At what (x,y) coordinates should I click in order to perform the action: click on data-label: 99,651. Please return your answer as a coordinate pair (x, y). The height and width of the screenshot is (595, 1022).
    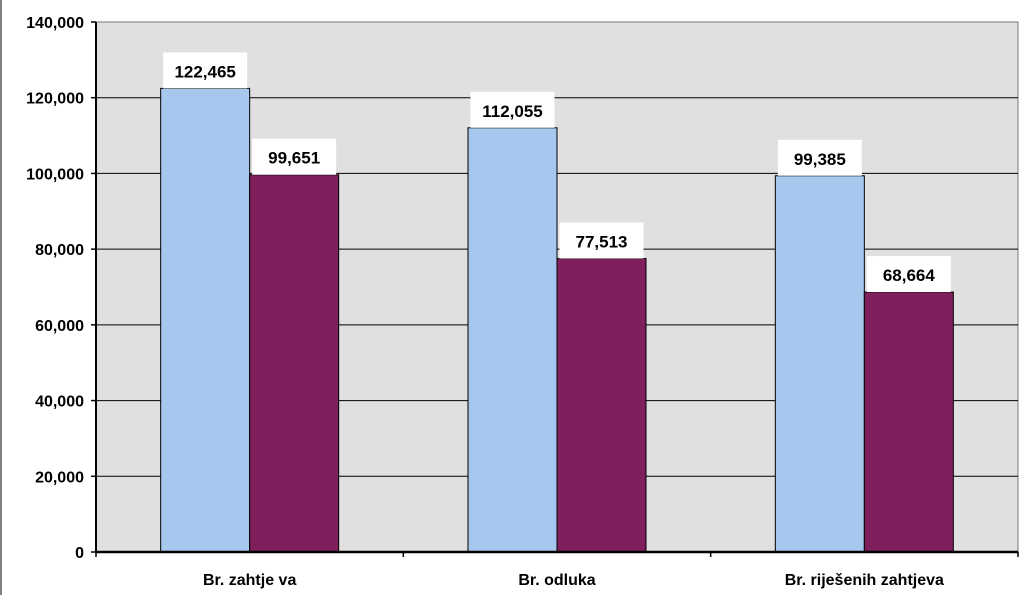
    Looking at the image, I should click on (294, 158).